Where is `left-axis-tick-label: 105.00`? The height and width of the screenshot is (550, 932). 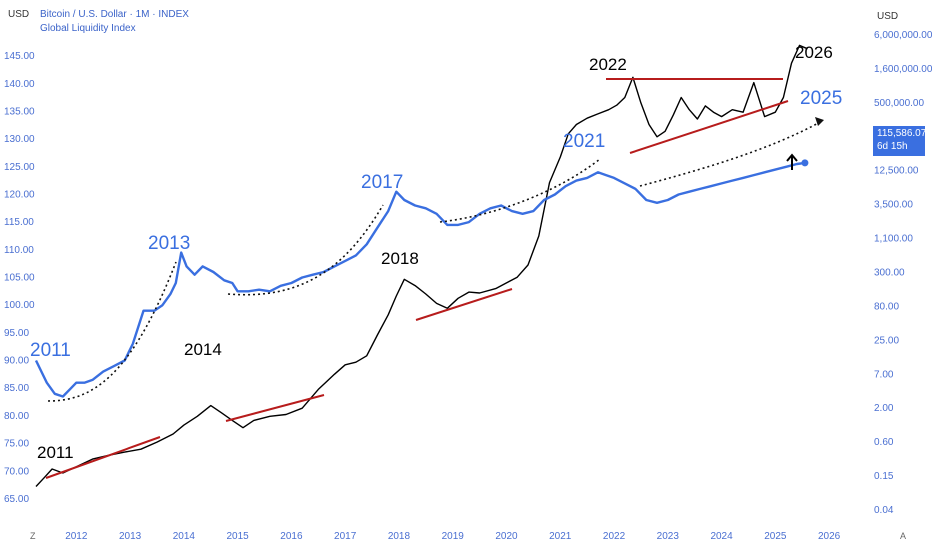 left-axis-tick-label: 105.00 is located at coordinates (19, 278).